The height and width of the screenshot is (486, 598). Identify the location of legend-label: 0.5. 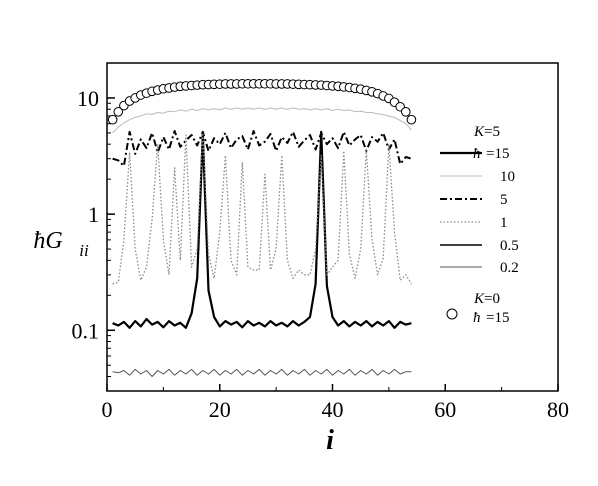
(509, 246).